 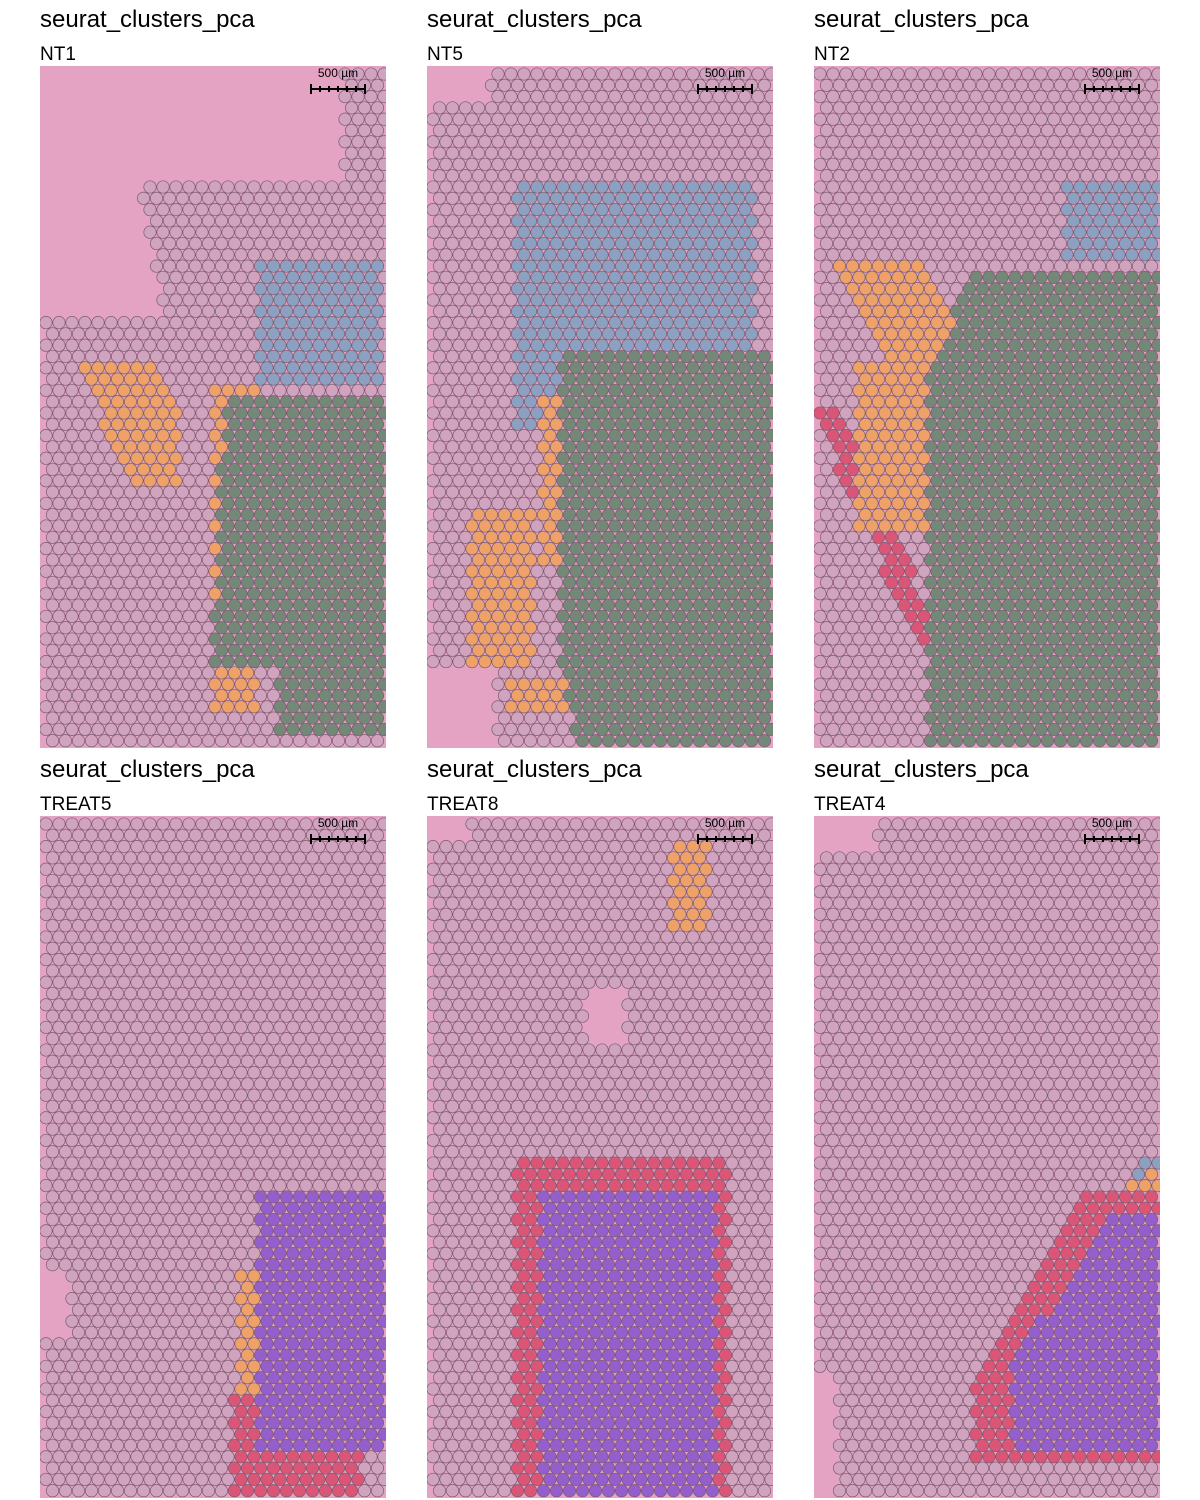 I want to click on panel-sample-label: NT5, so click(x=445, y=54).